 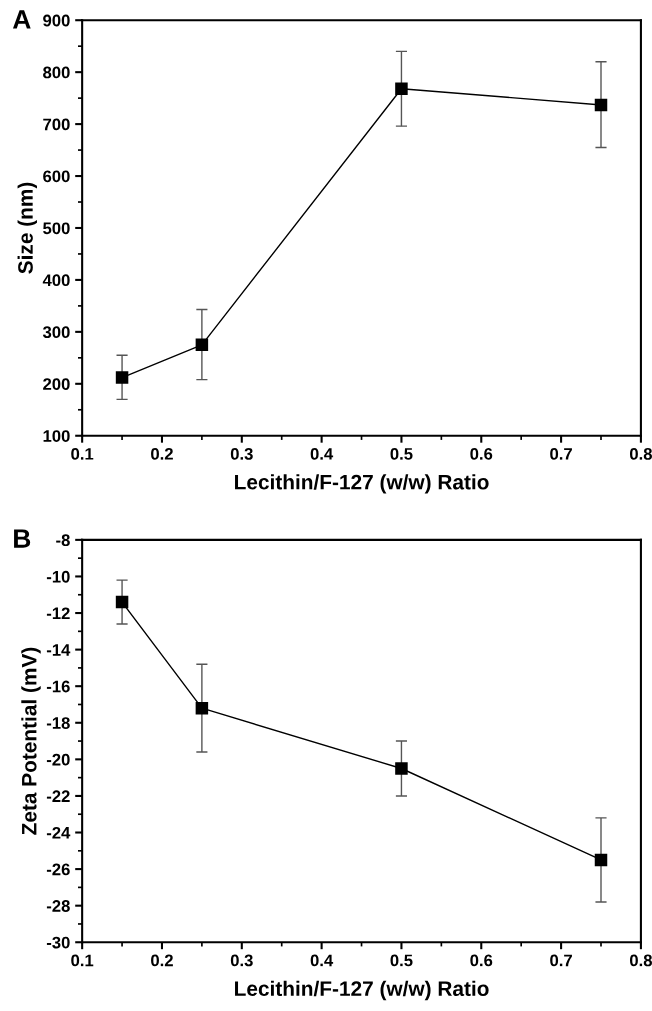 What do you see at coordinates (56, 228) in the screenshot?
I see `y-tick-label: 500` at bounding box center [56, 228].